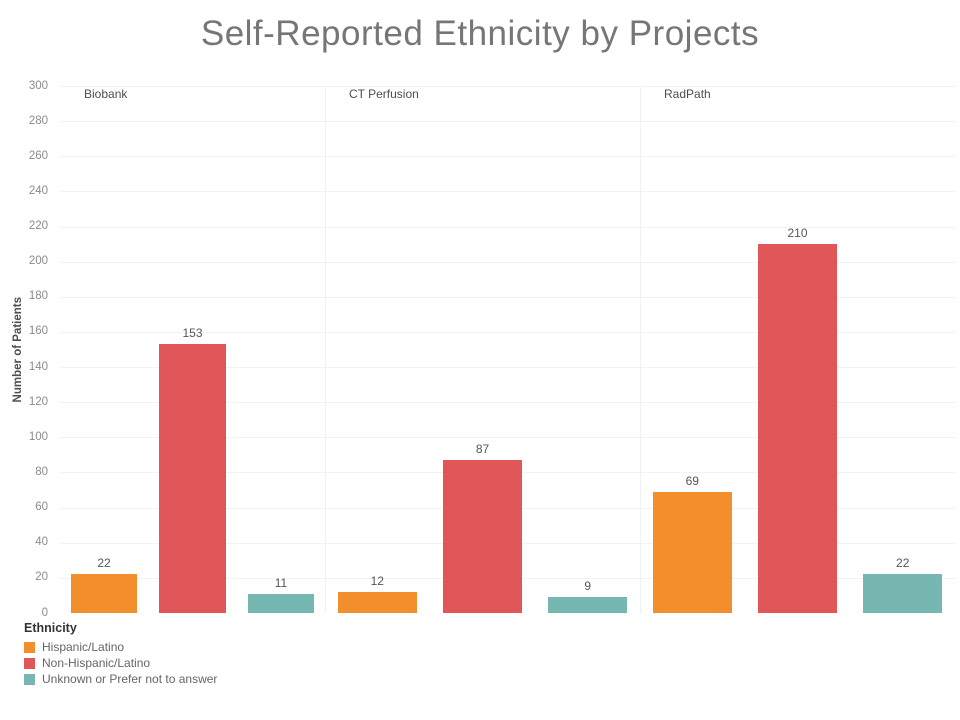  What do you see at coordinates (130, 679) in the screenshot?
I see `legend-item-label: Unknown or Prefer not to answer` at bounding box center [130, 679].